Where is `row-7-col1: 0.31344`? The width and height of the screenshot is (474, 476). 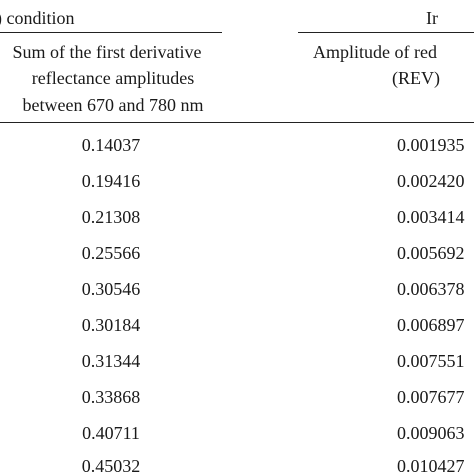
row-7-col1: 0.31344 is located at coordinates (111, 361).